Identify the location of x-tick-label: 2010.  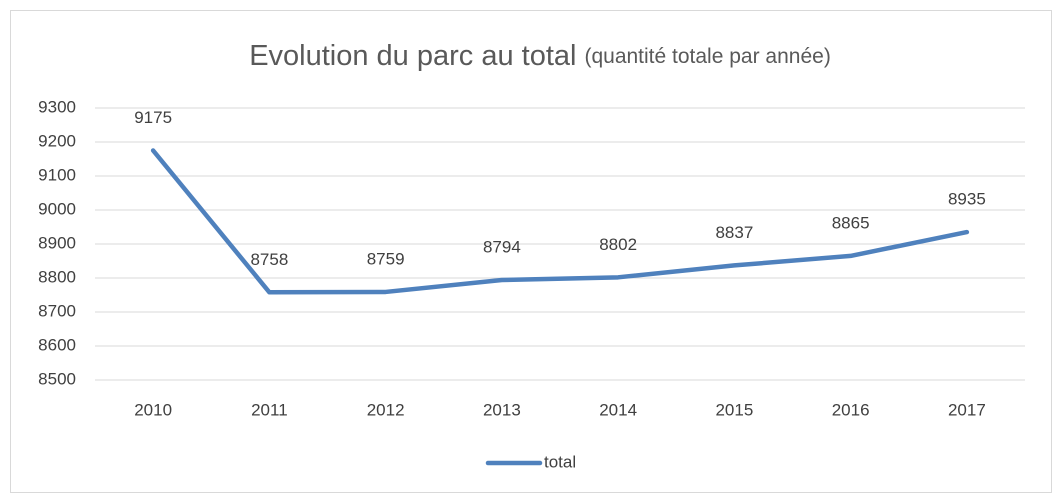
(153, 409).